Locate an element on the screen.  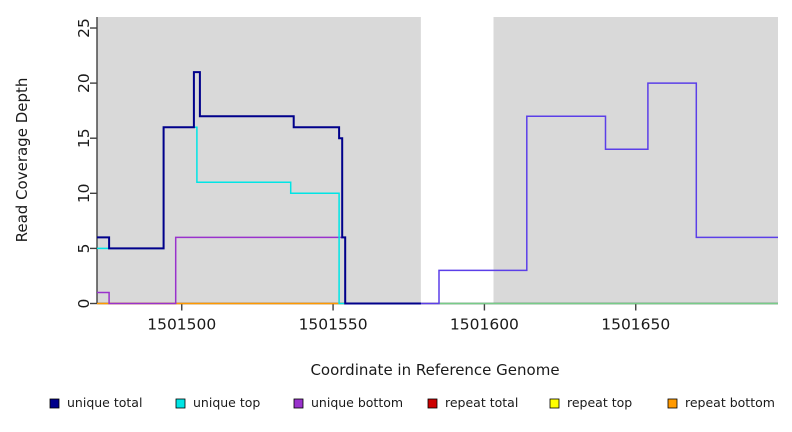
y-tick-label: 15 is located at coordinates (84, 138).